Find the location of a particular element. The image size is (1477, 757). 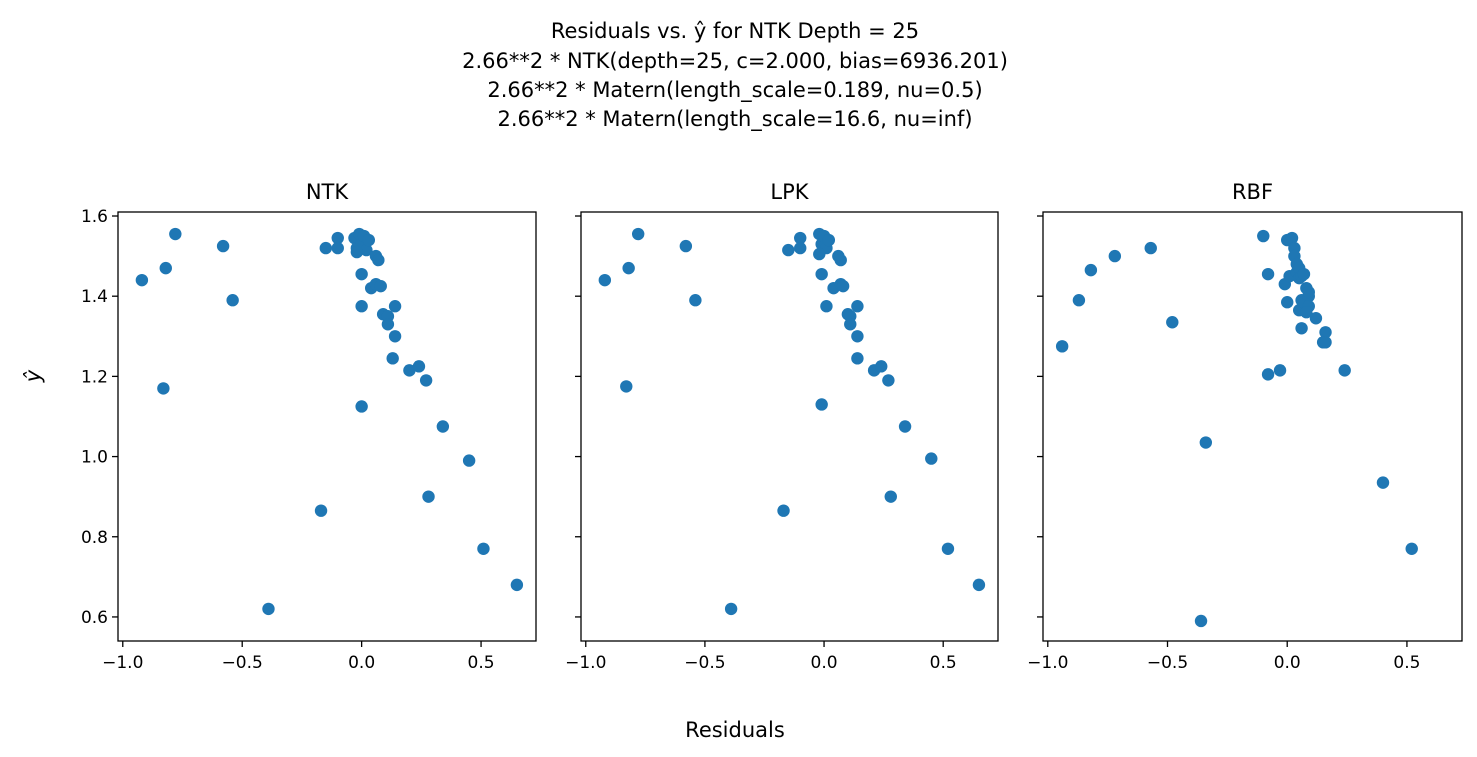

panel-title: NTK is located at coordinates (328, 192).